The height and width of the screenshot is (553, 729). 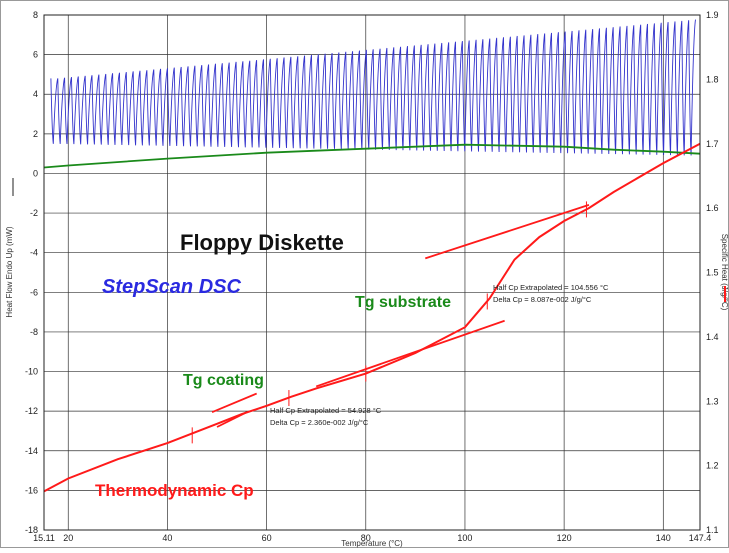 What do you see at coordinates (712, 401) in the screenshot?
I see `y-right-tick-label: 1.3` at bounding box center [712, 401].